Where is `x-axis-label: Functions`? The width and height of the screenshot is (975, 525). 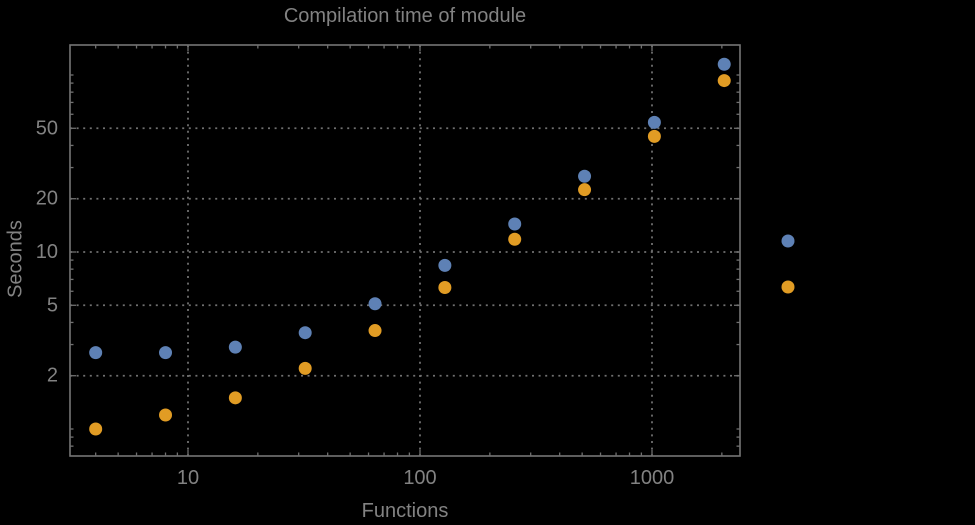
x-axis-label: Functions is located at coordinates (405, 511).